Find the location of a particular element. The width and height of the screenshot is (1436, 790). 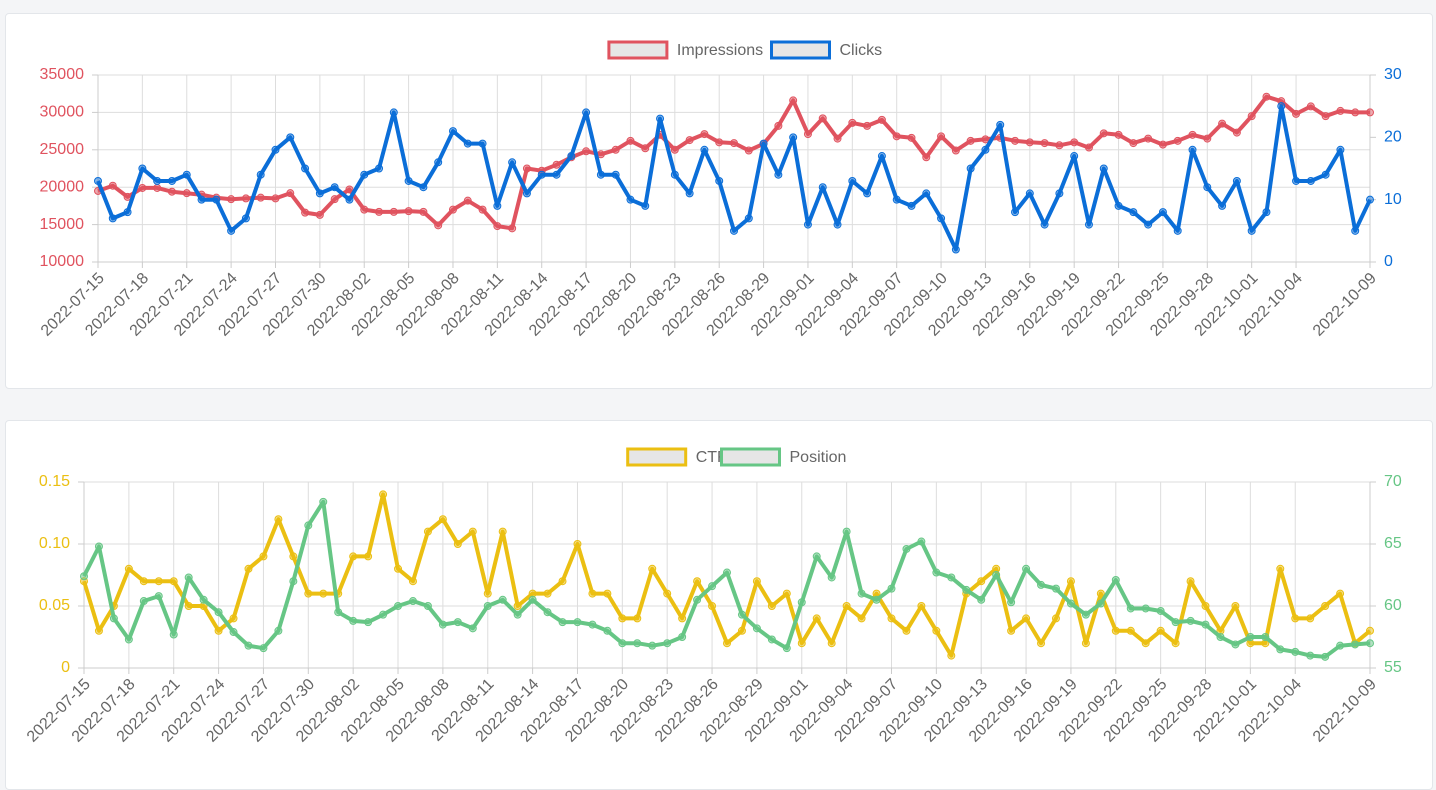

y2-tick-label: 0 is located at coordinates (1388, 261).